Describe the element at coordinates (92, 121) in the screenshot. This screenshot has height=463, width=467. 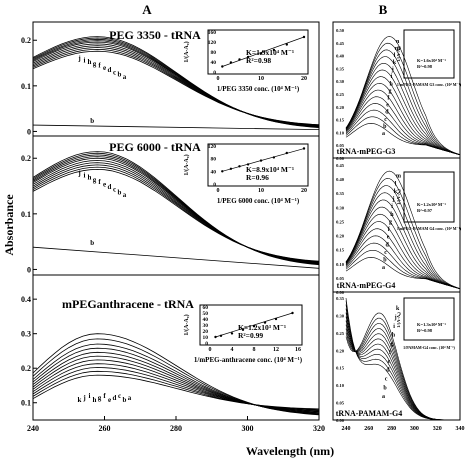
I see `baseline-label-A-top: b` at that location.